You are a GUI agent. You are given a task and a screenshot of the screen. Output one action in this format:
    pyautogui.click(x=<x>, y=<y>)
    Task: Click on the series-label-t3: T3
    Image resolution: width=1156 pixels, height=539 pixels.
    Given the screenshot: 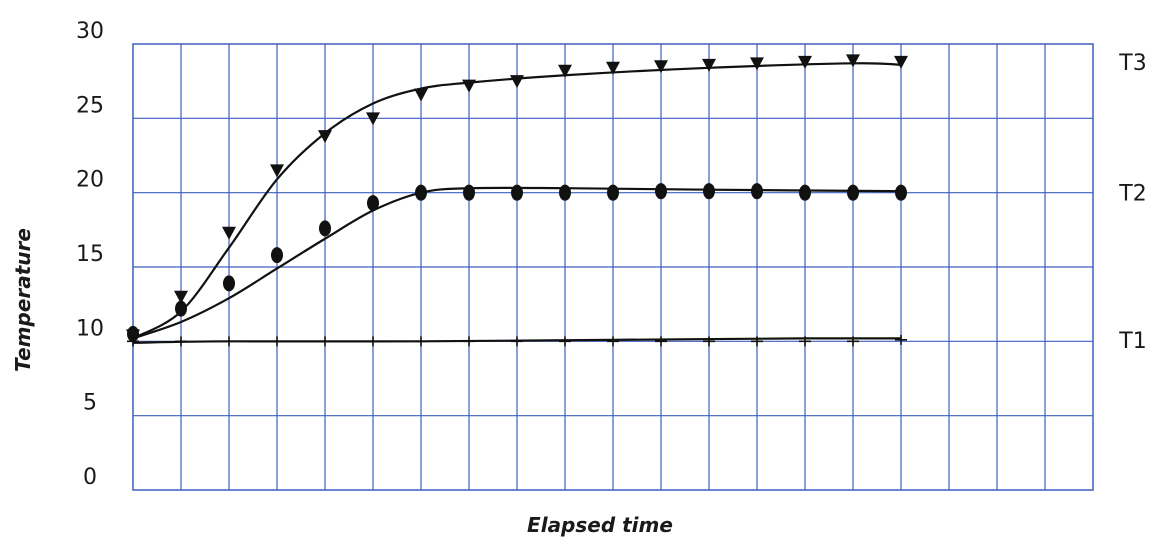 What is the action you would take?
    pyautogui.click(x=1132, y=63)
    